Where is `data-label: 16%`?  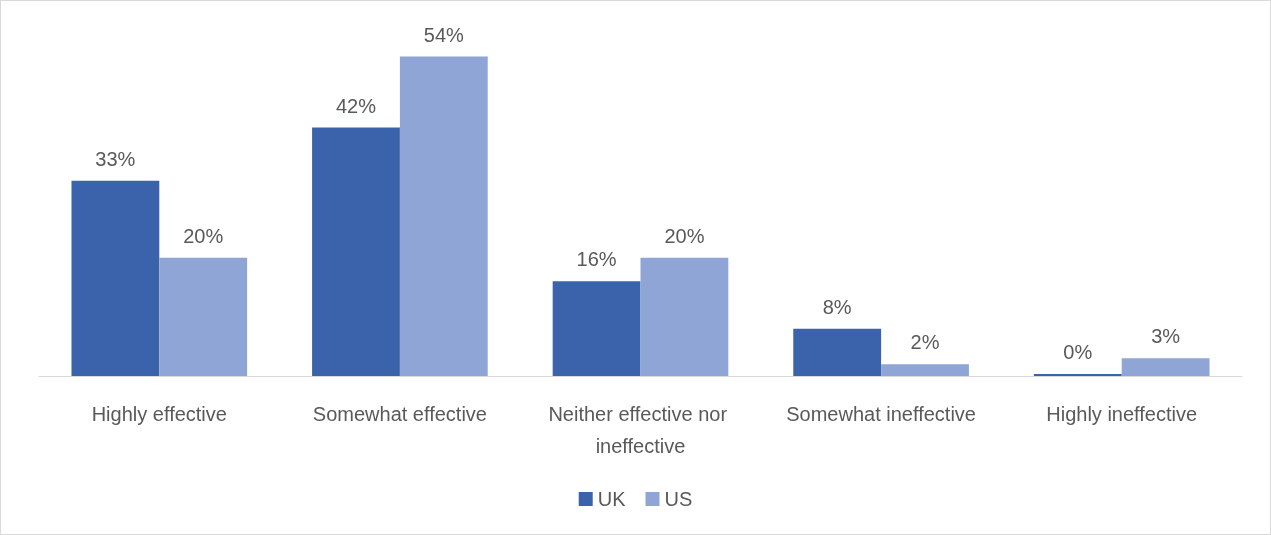
data-label: 16% is located at coordinates (596, 259).